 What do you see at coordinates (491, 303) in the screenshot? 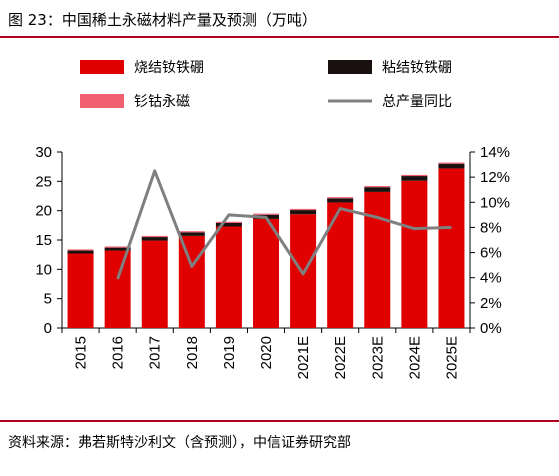
I see `y-right-tick-label: 2%` at bounding box center [491, 303].